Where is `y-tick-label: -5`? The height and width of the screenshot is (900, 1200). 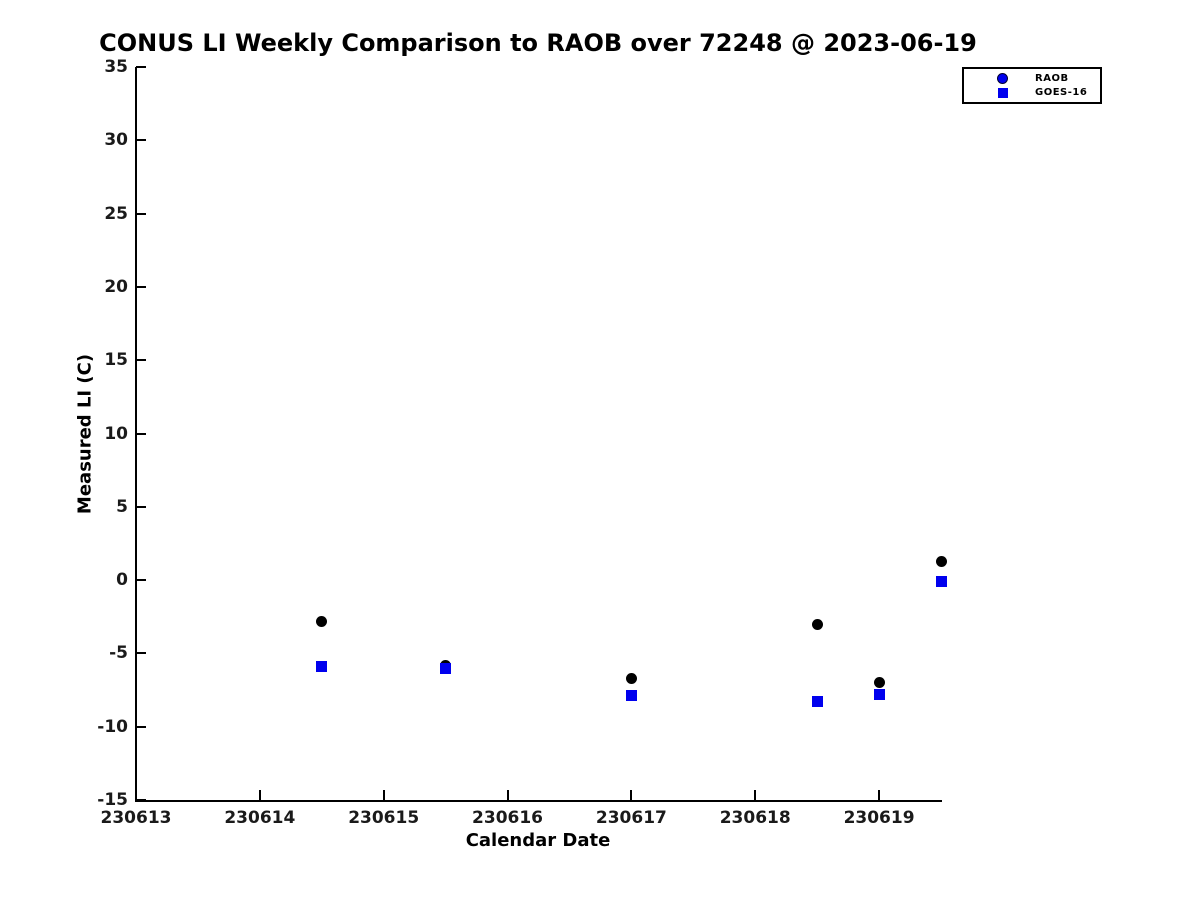 y-tick-label: -5 is located at coordinates (118, 653).